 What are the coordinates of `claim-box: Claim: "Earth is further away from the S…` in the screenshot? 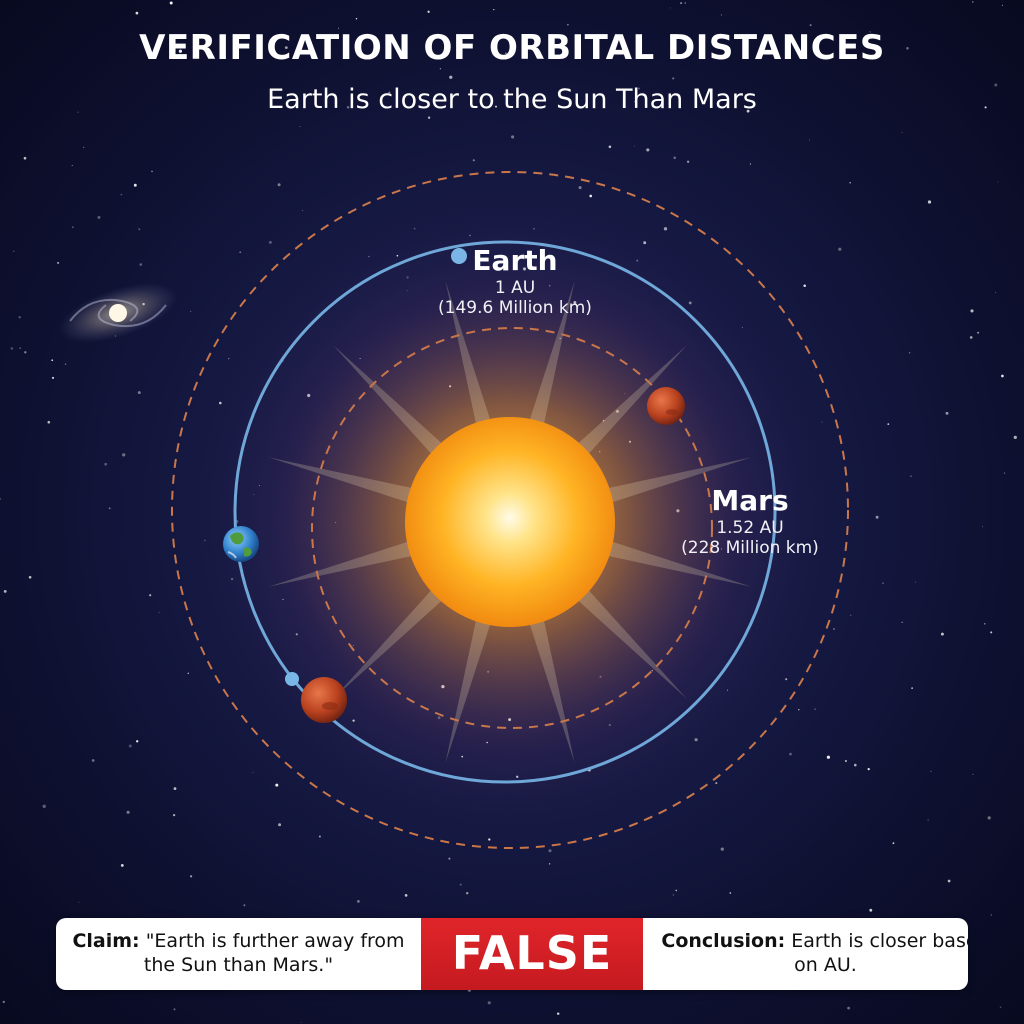 It's located at (238, 954).